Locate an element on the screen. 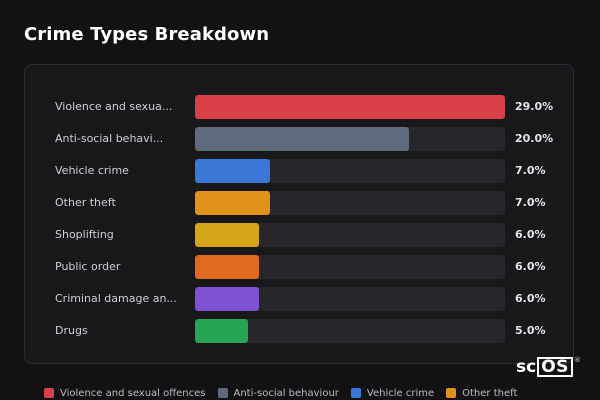  legend-item: Violence and sexual offences is located at coordinates (125, 393).